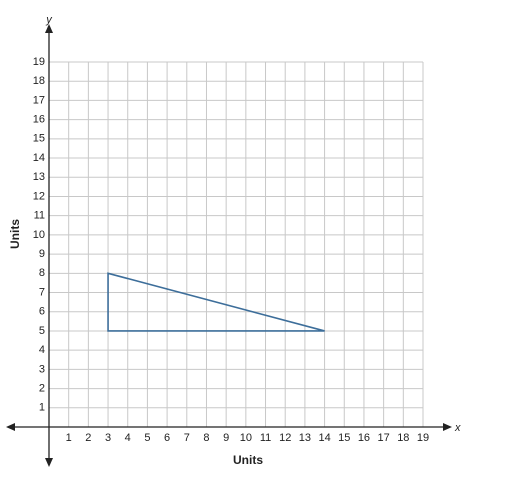 The width and height of the screenshot is (507, 480). I want to click on y-tick-label: 5, so click(42, 331).